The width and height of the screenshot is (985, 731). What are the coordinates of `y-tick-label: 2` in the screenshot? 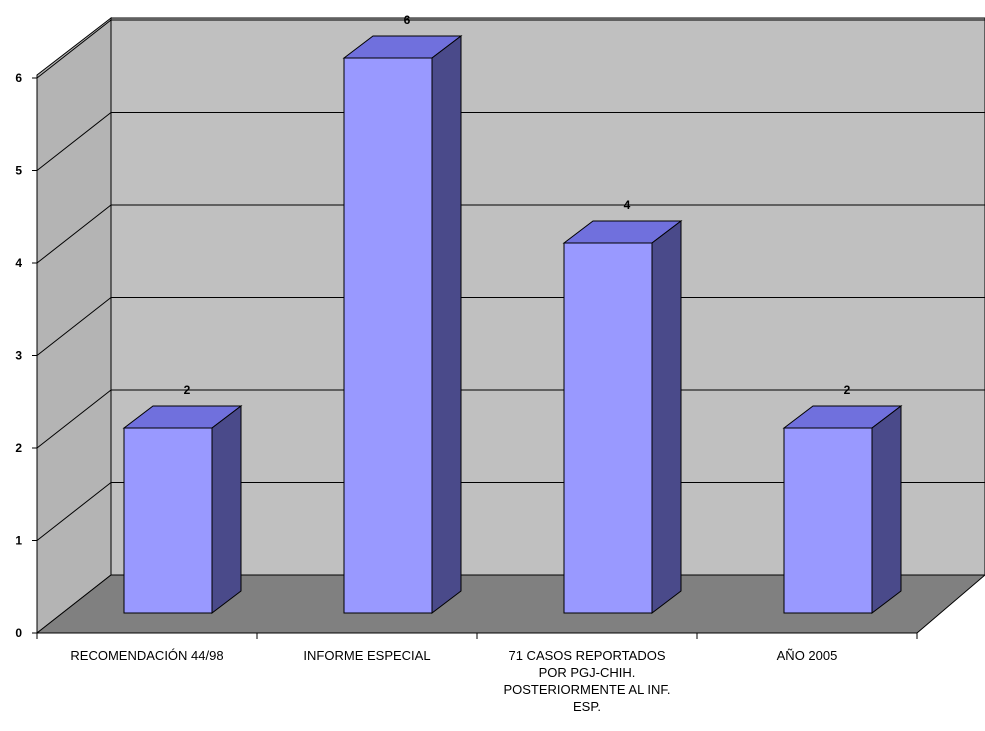 It's located at (18, 448).